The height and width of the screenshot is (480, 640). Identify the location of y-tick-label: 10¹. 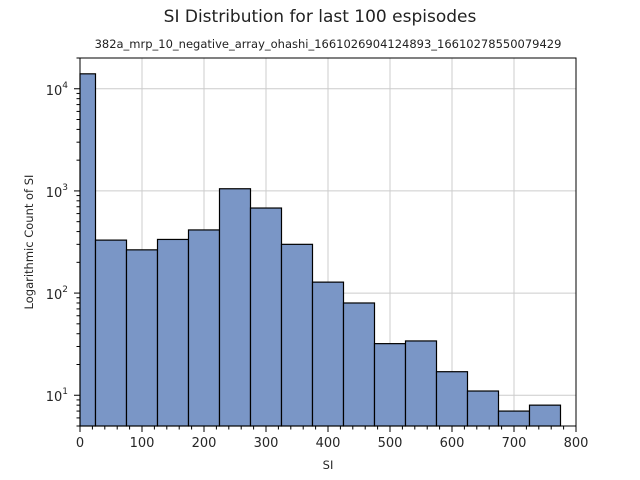
(57, 396).